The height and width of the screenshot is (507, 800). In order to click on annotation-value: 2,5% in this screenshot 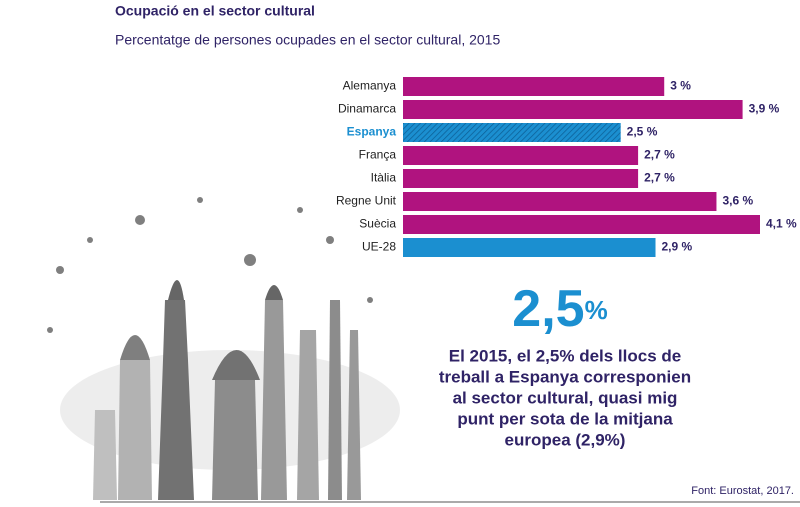, I will do `click(559, 309)`.